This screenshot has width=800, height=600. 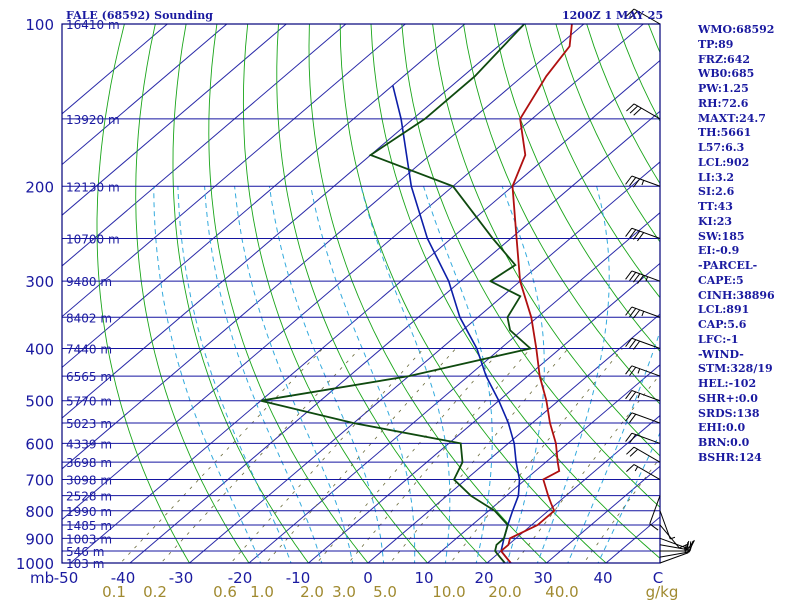 What do you see at coordinates (723, 88) in the screenshot?
I see `index-4: PW:1.25` at bounding box center [723, 88].